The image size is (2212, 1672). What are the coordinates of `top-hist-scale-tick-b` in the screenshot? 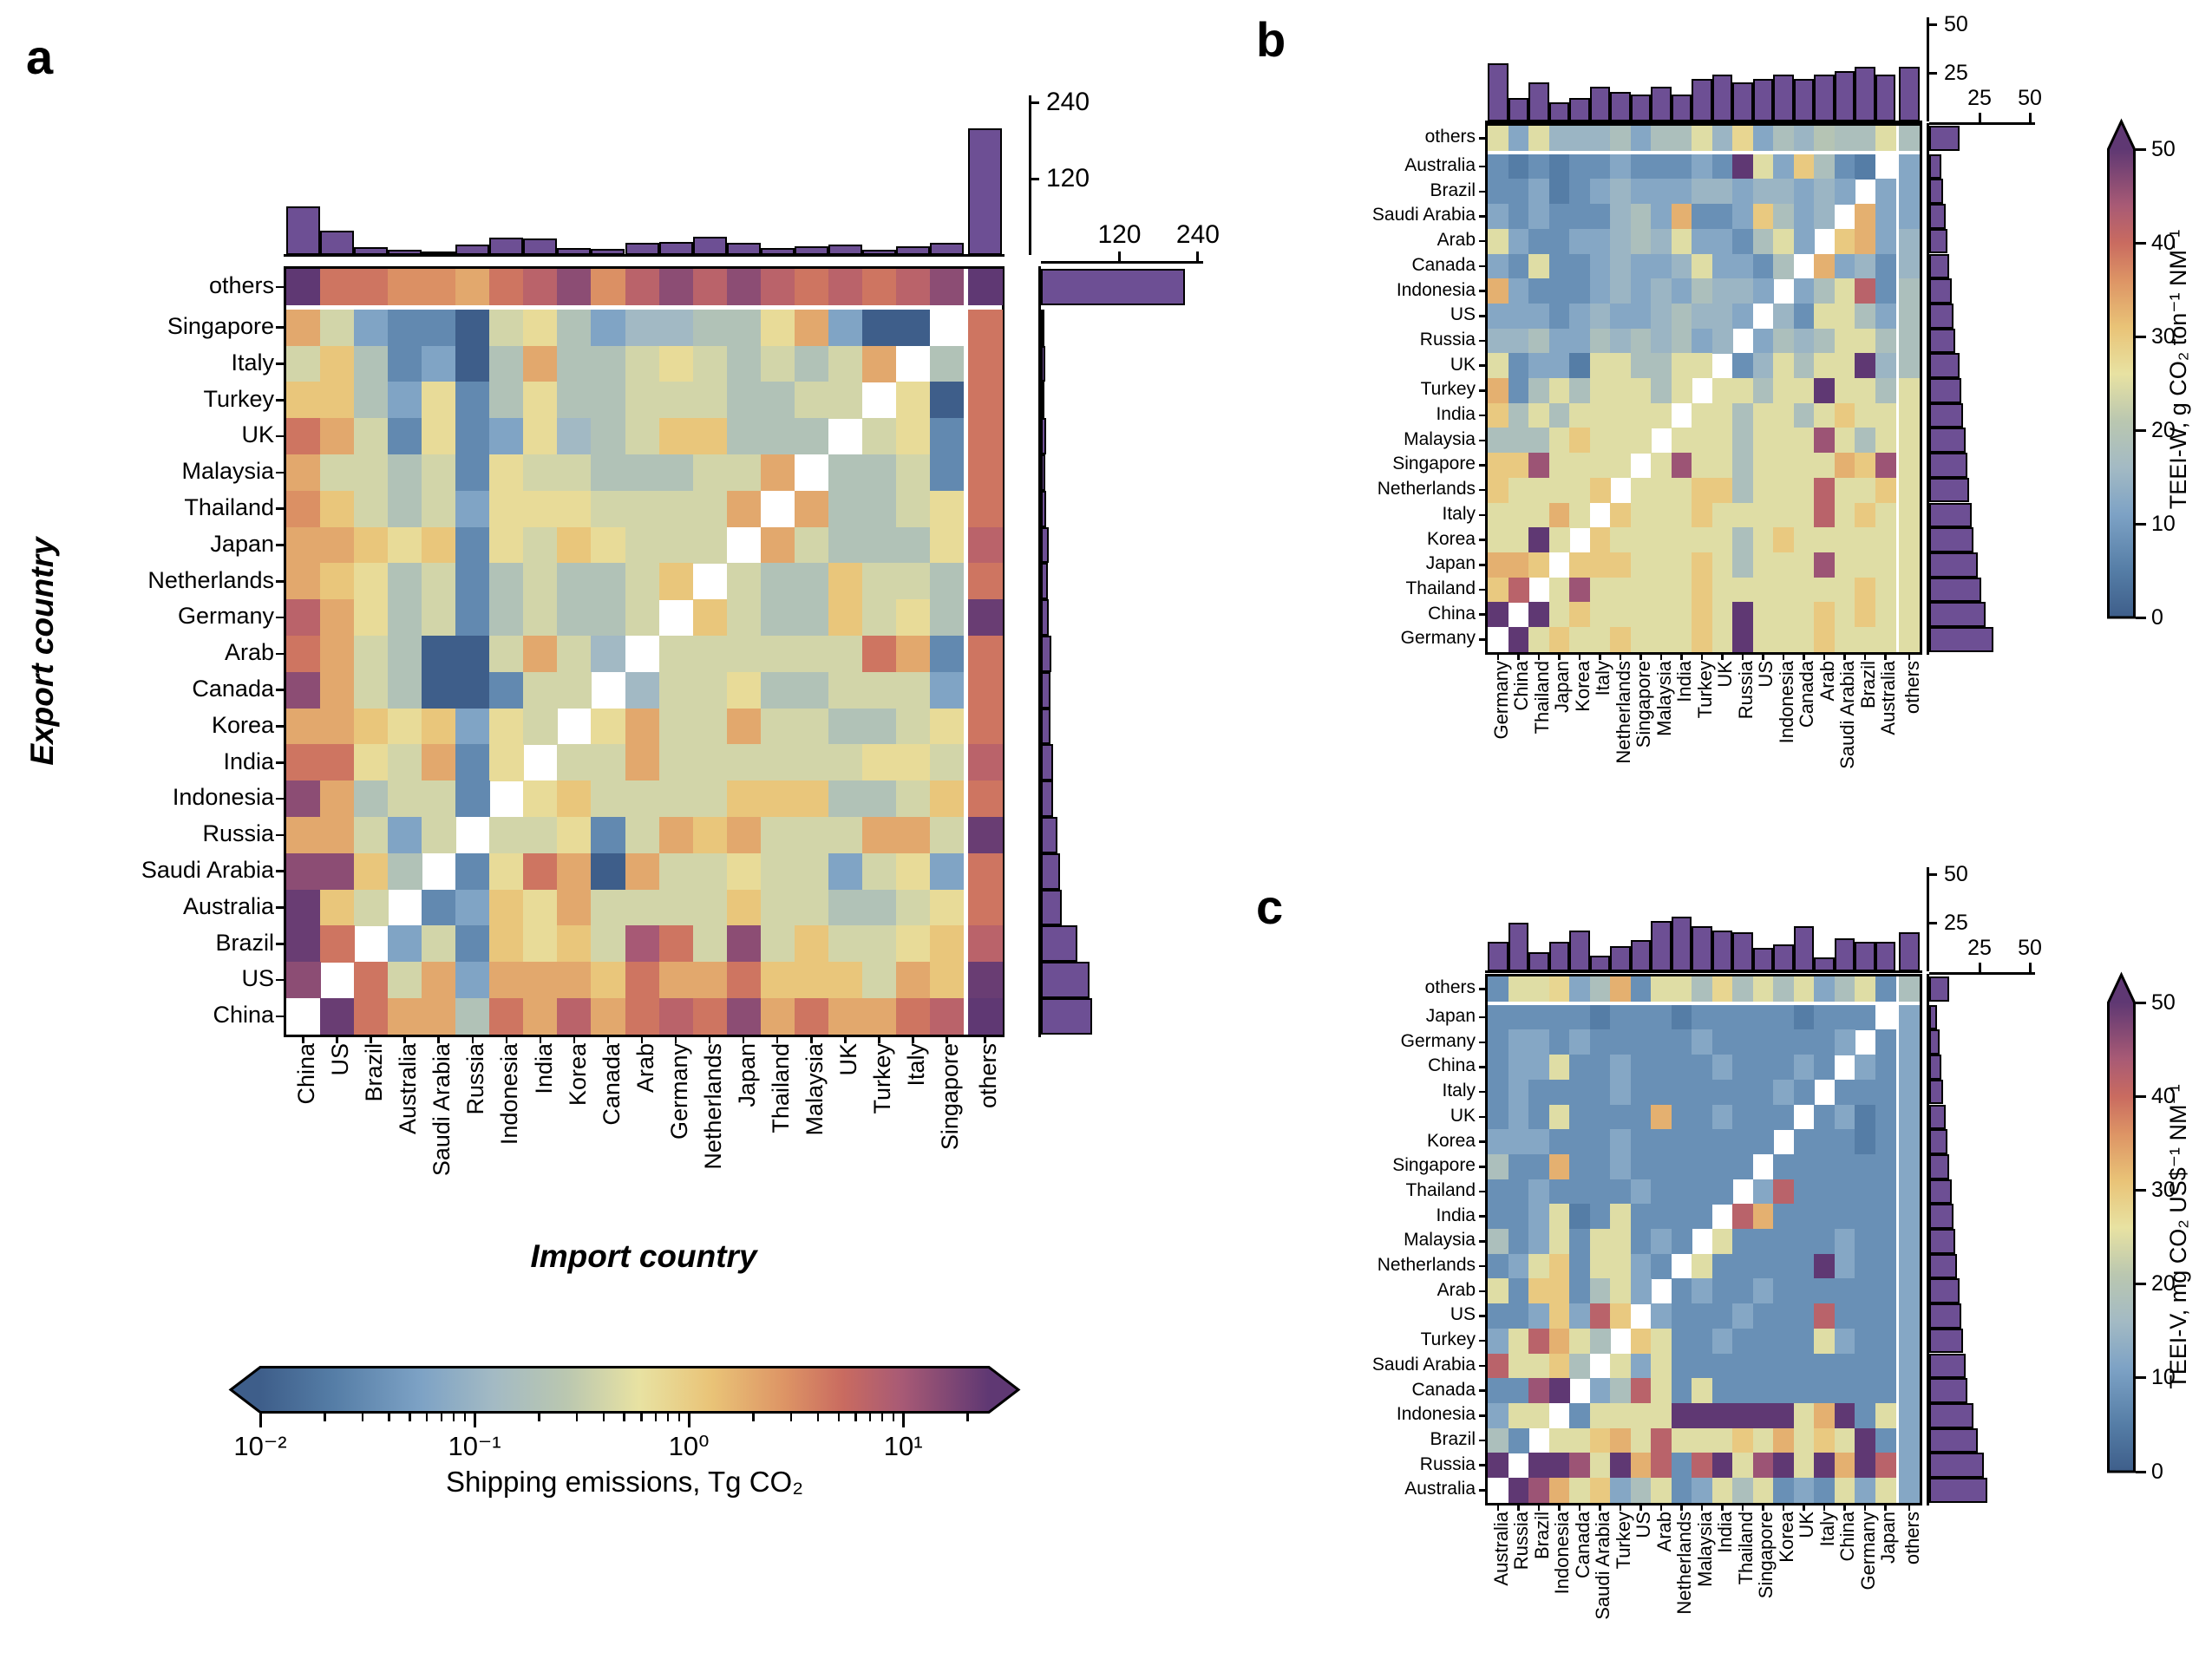 It's located at (1932, 24).